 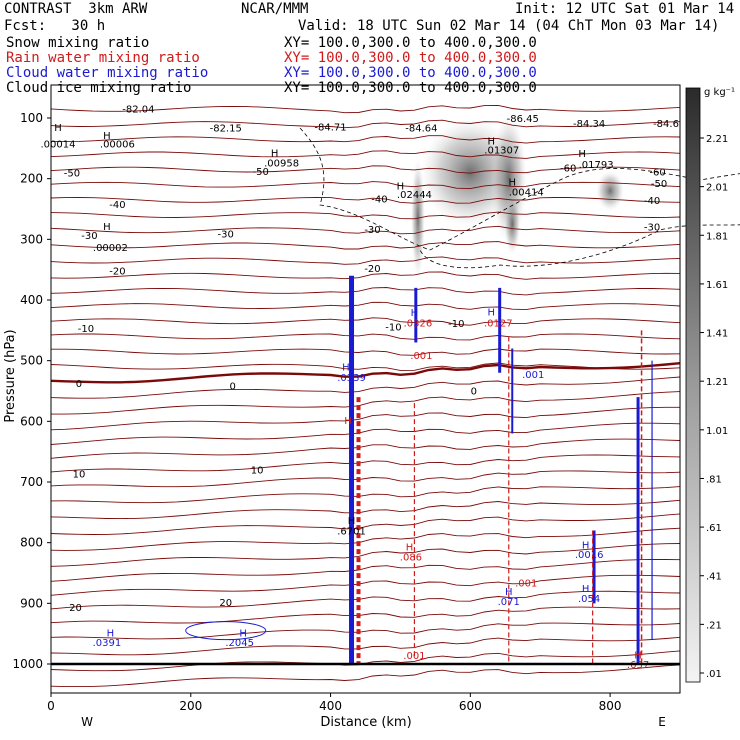 What do you see at coordinates (103, 58) in the screenshot?
I see `field-label-rain: Rain water mixing ratio` at bounding box center [103, 58].